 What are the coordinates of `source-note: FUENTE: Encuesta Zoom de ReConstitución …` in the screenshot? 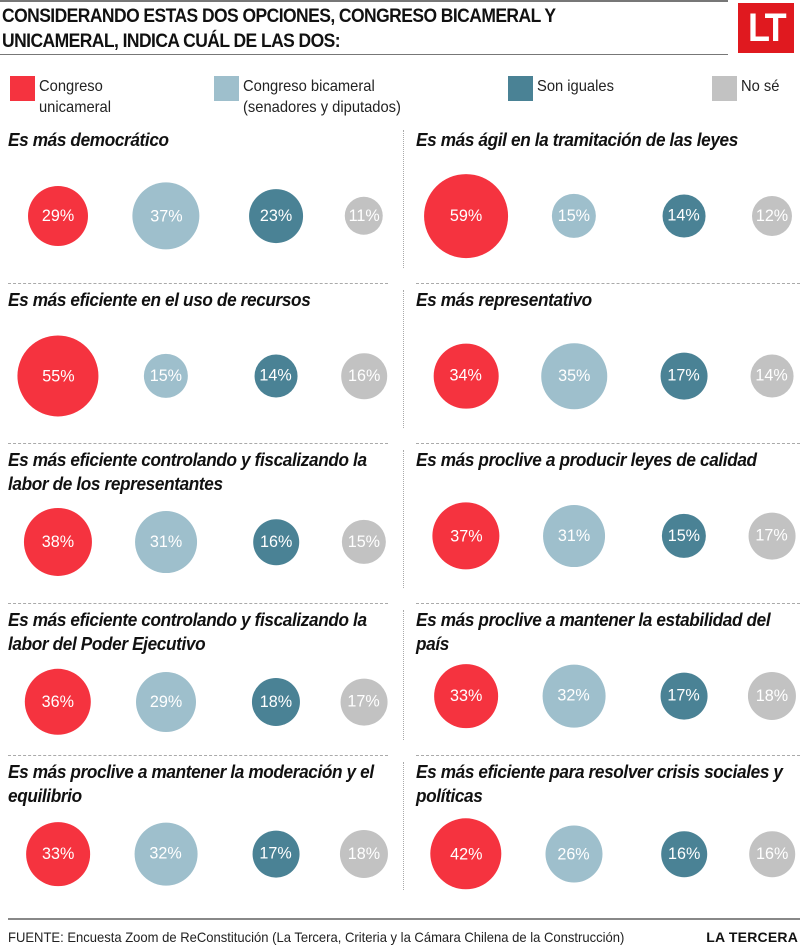 It's located at (316, 937).